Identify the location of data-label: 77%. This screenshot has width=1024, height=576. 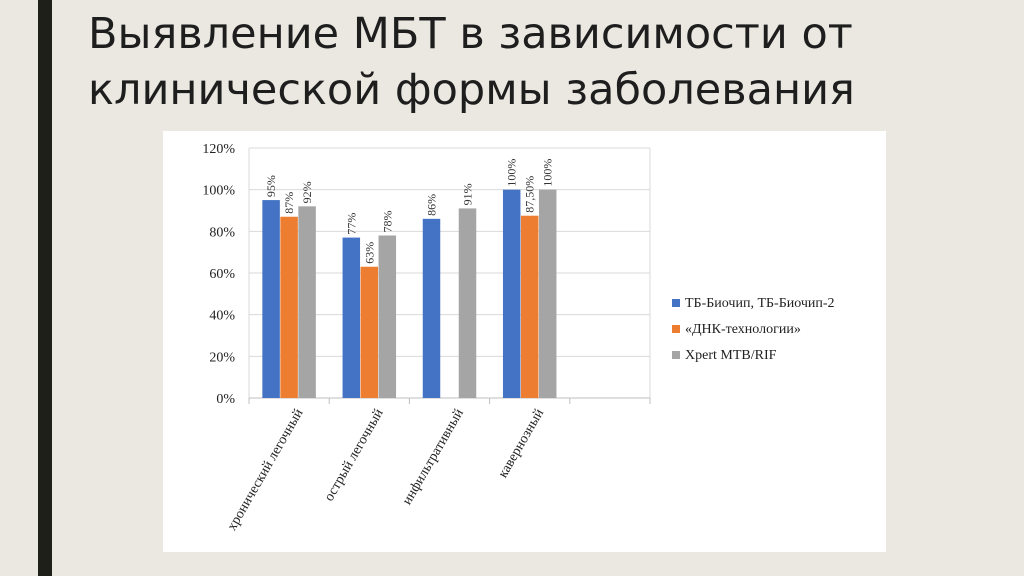
(351, 224).